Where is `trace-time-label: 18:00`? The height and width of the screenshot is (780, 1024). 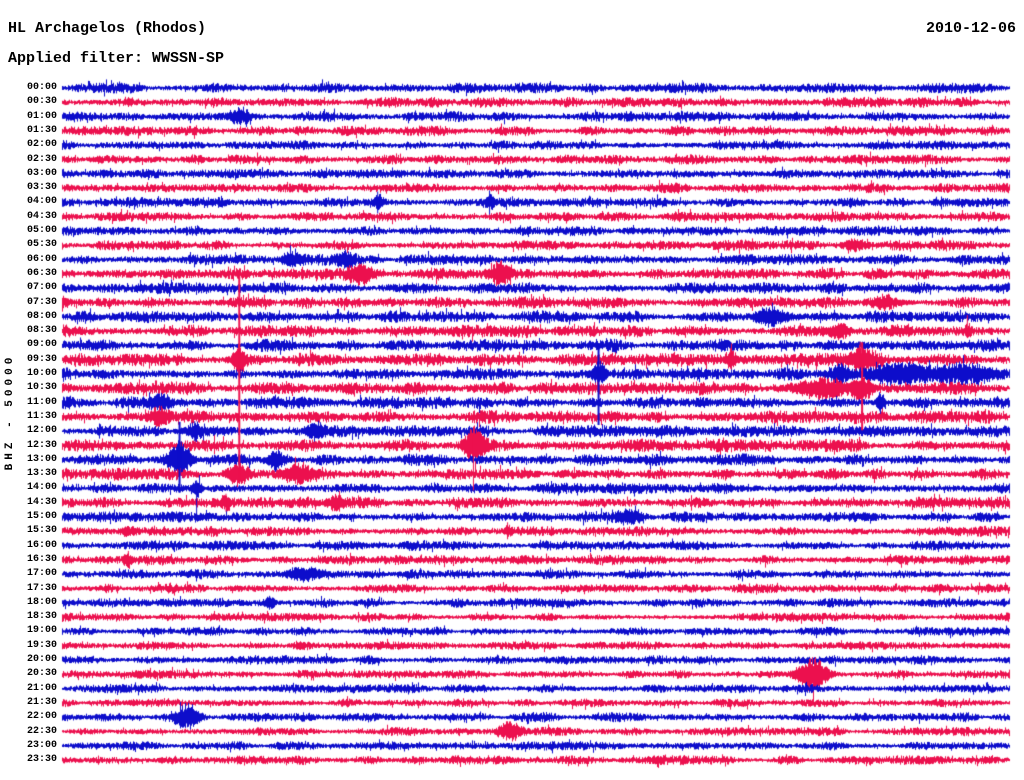
trace-time-label: 18:00 is located at coordinates (41, 602).